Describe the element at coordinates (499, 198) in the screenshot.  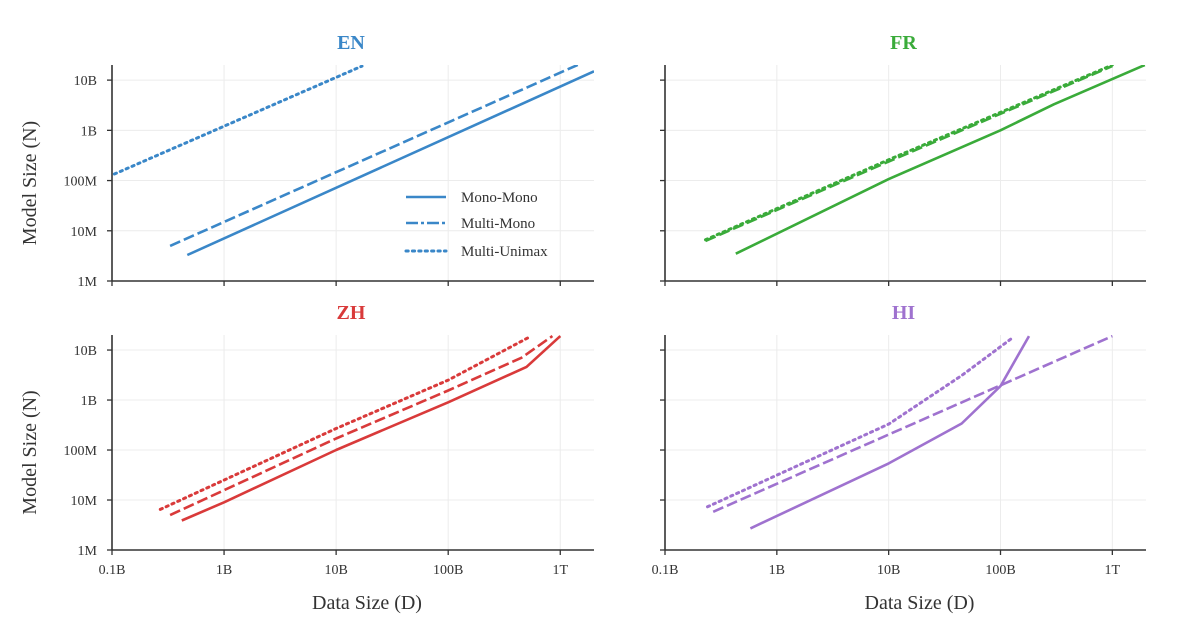
I see `legend-label: Mono-Mono` at that location.